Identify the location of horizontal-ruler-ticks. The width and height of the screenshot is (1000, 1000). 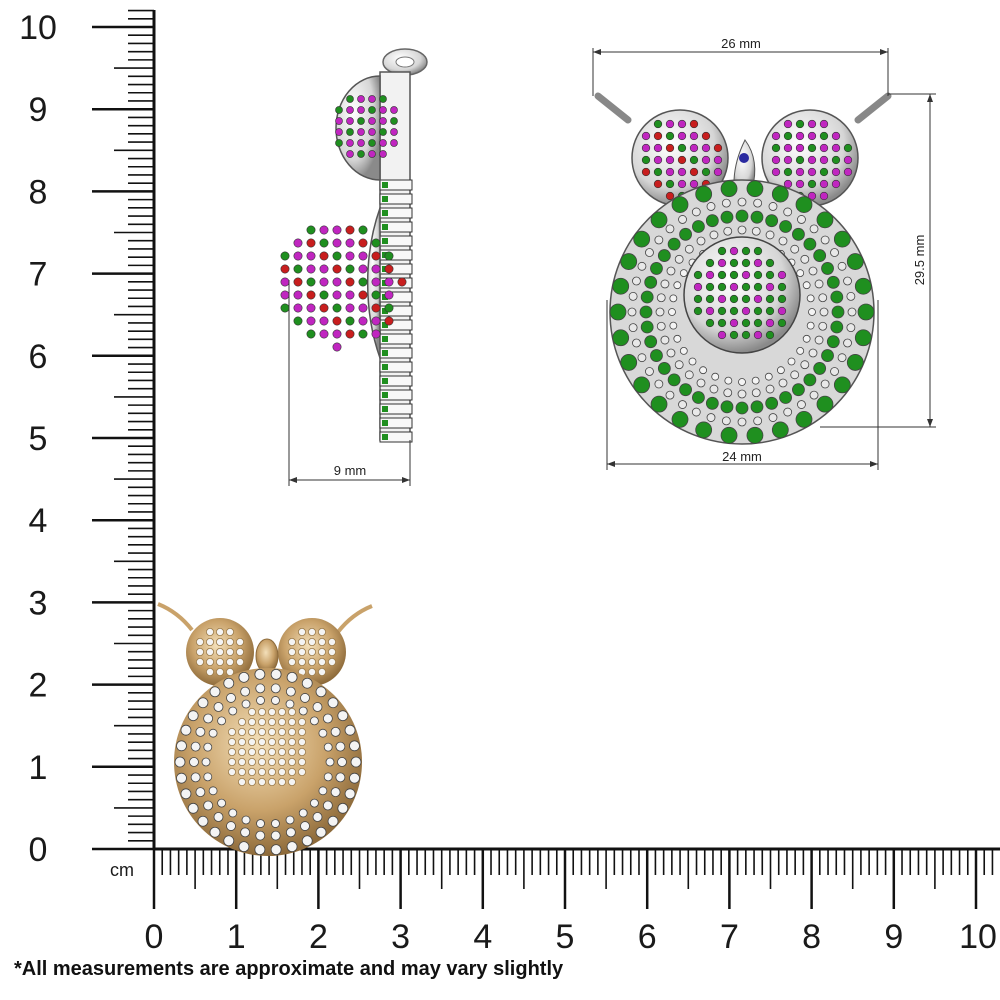
(573, 879).